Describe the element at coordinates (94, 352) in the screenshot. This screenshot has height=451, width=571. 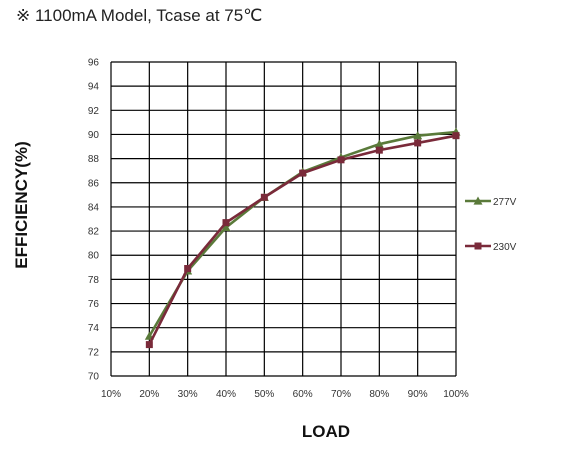
I see `y-tick-label: 72` at that location.